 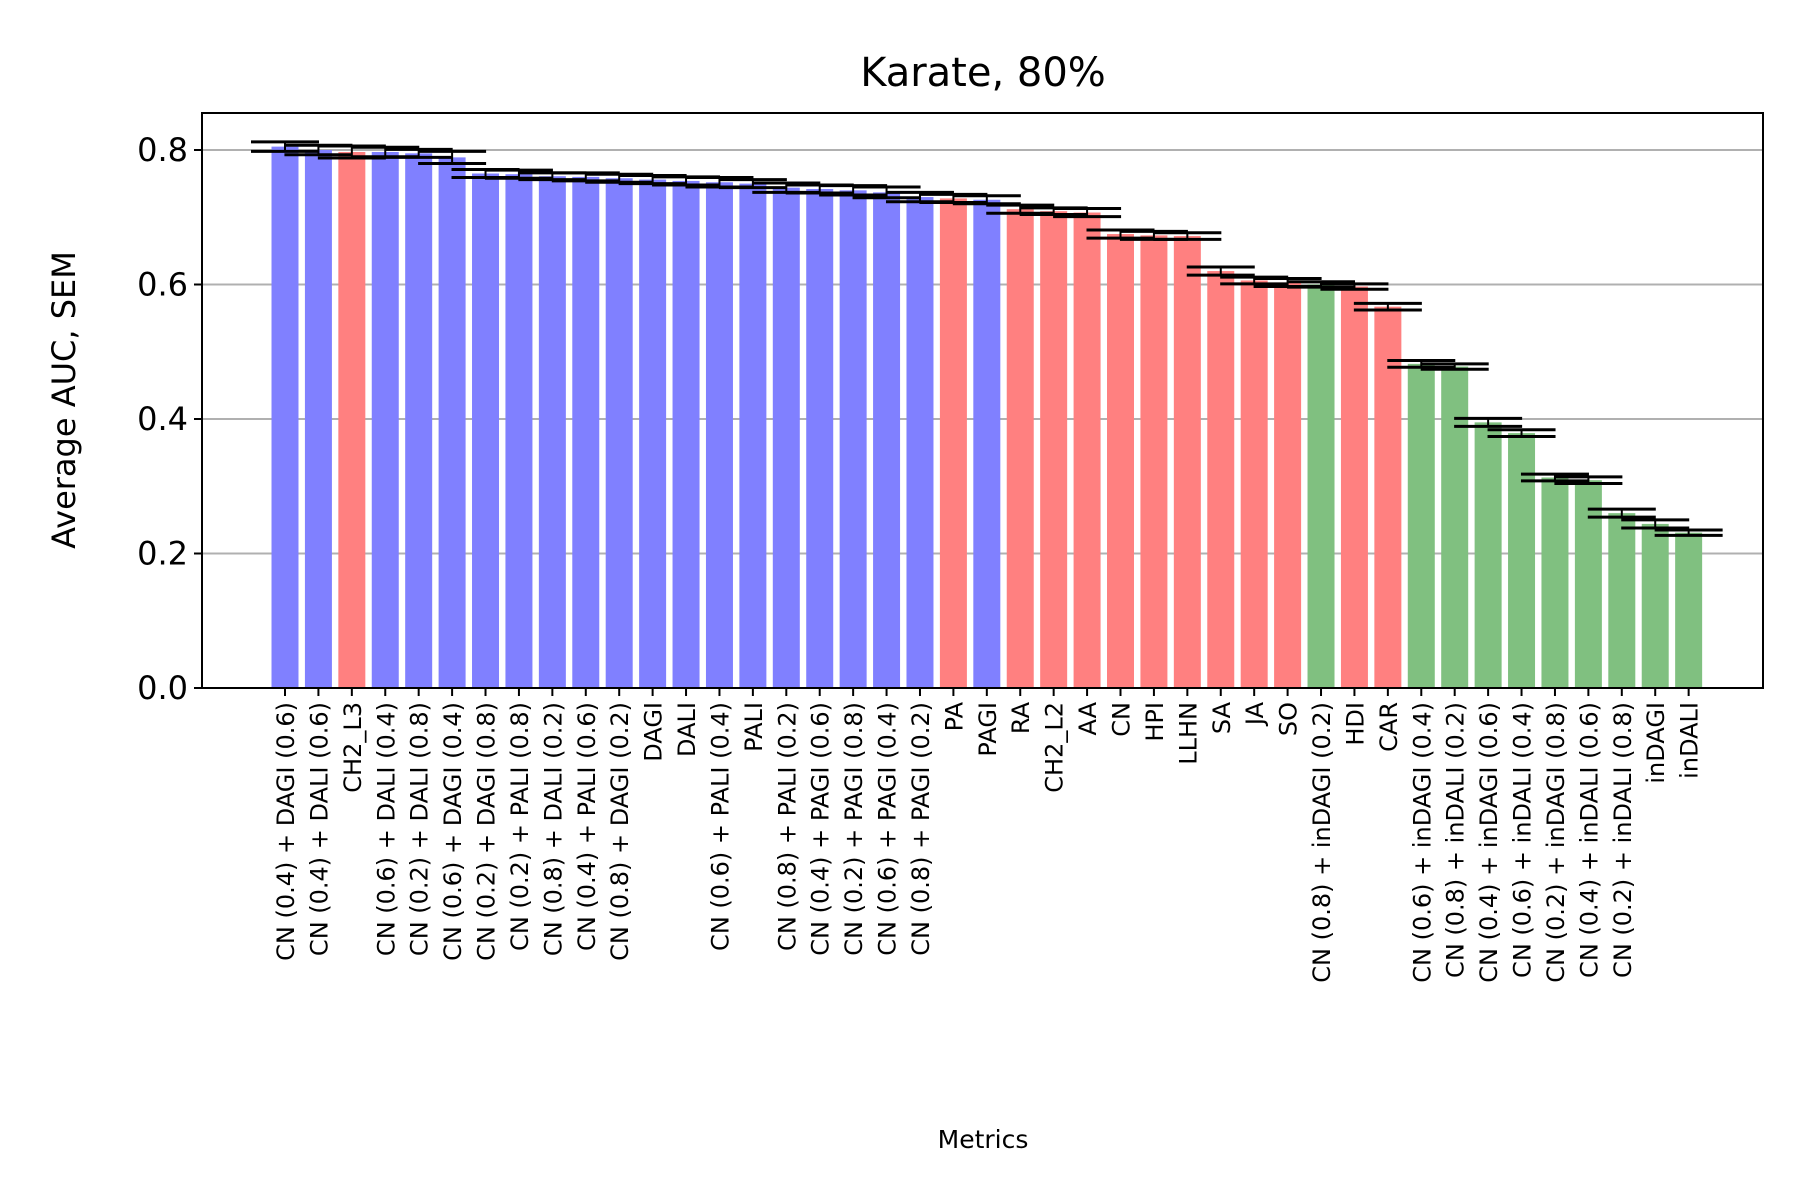 I want to click on x-tick-label: CN (0.4) + DAGI (0.6), so click(x=286, y=831).